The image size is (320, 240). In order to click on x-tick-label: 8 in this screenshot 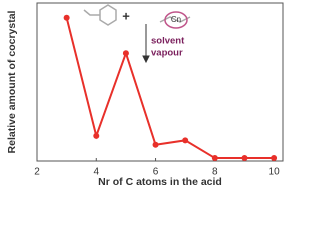, I will do `click(215, 172)`.